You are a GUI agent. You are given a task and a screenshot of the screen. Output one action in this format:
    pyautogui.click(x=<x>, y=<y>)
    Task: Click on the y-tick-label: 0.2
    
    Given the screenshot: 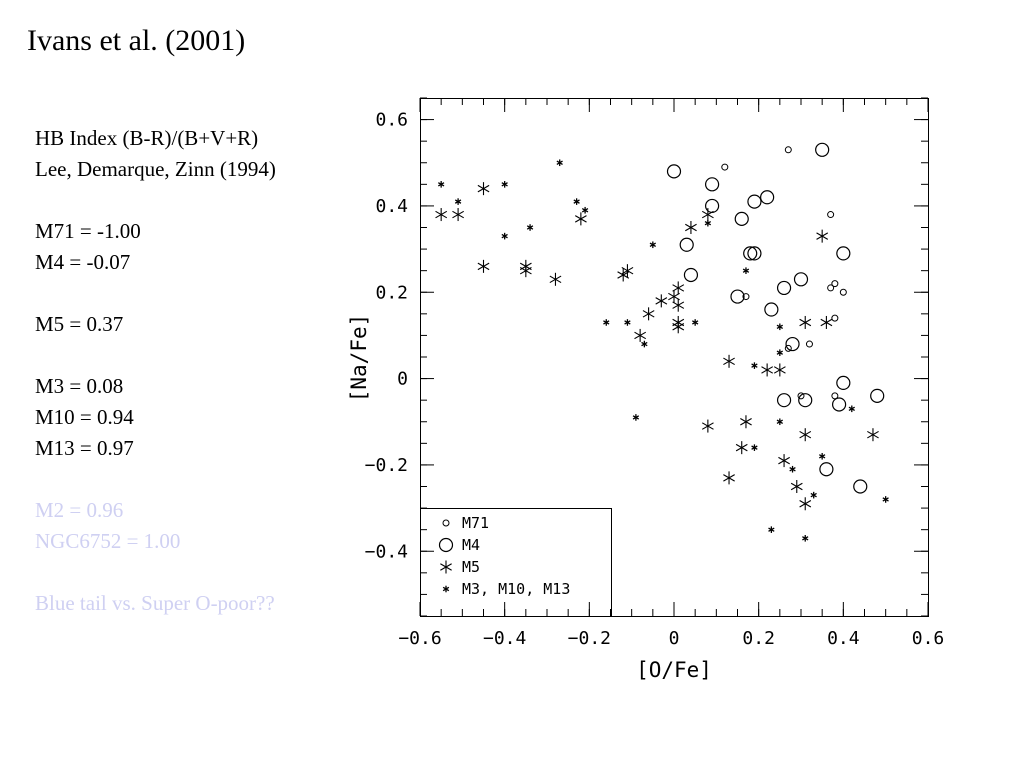 What is the action you would take?
    pyautogui.click(x=391, y=292)
    